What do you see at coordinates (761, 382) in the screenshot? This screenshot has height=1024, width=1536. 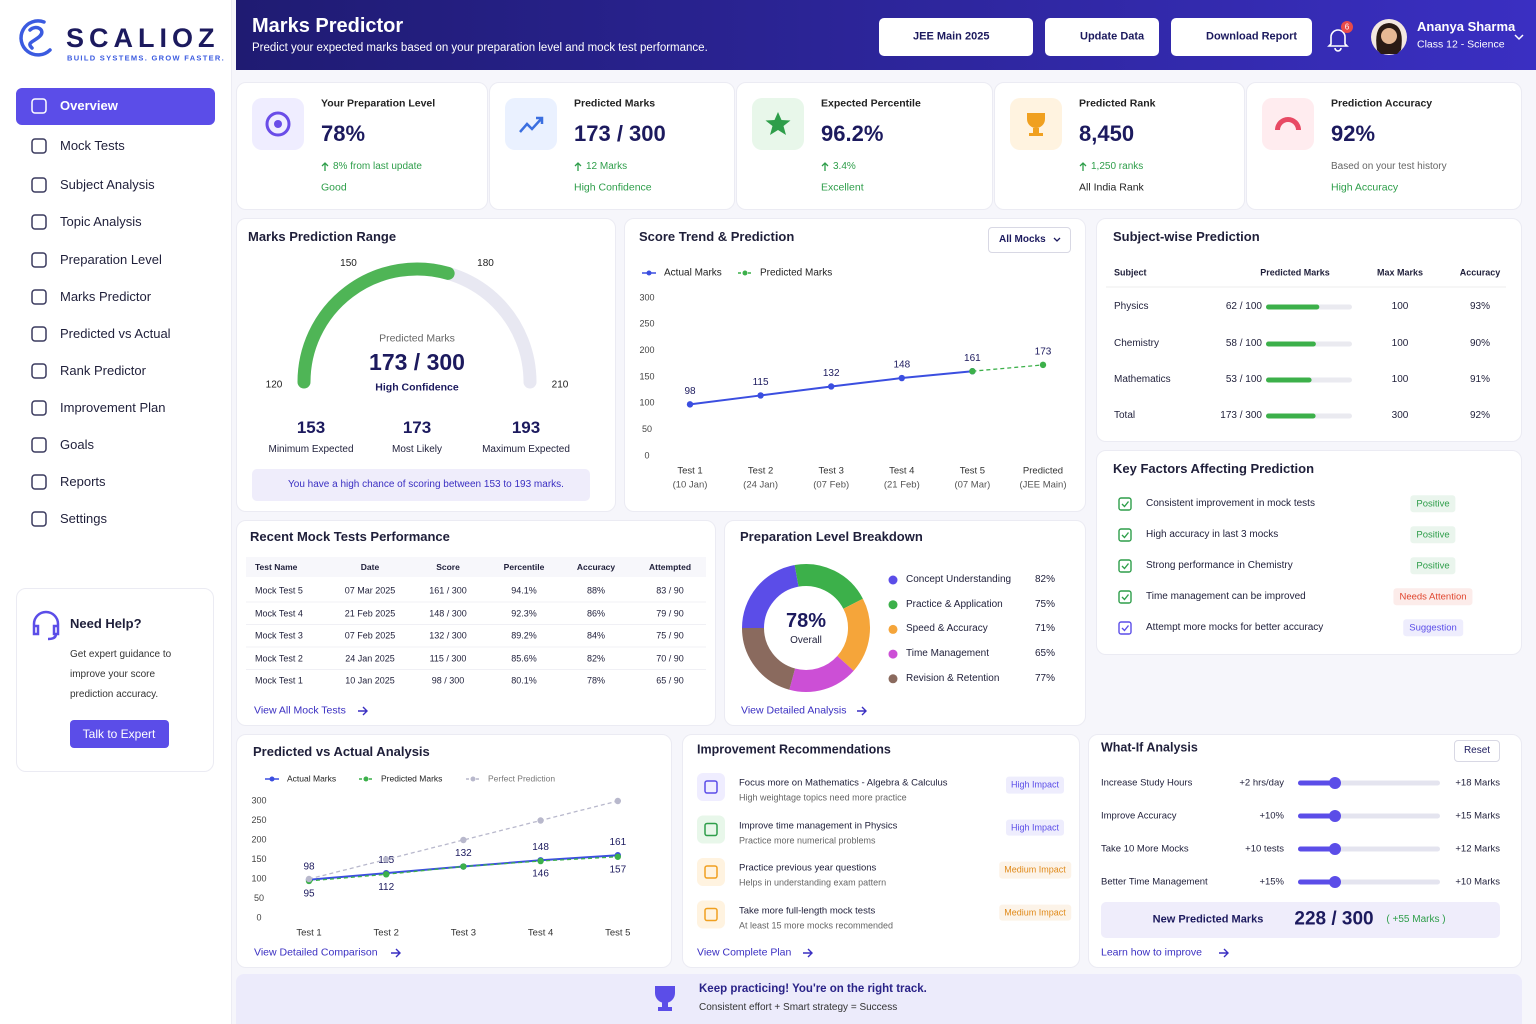 I see `data-label: 115` at bounding box center [761, 382].